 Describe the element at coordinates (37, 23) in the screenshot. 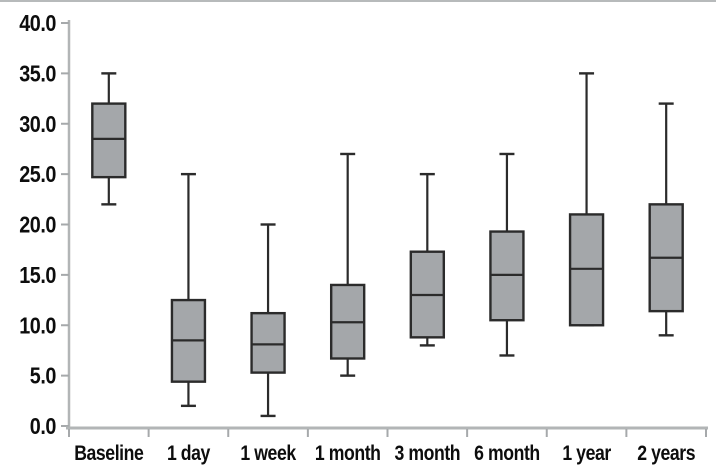

I see `y-tick-label: 40.0` at that location.